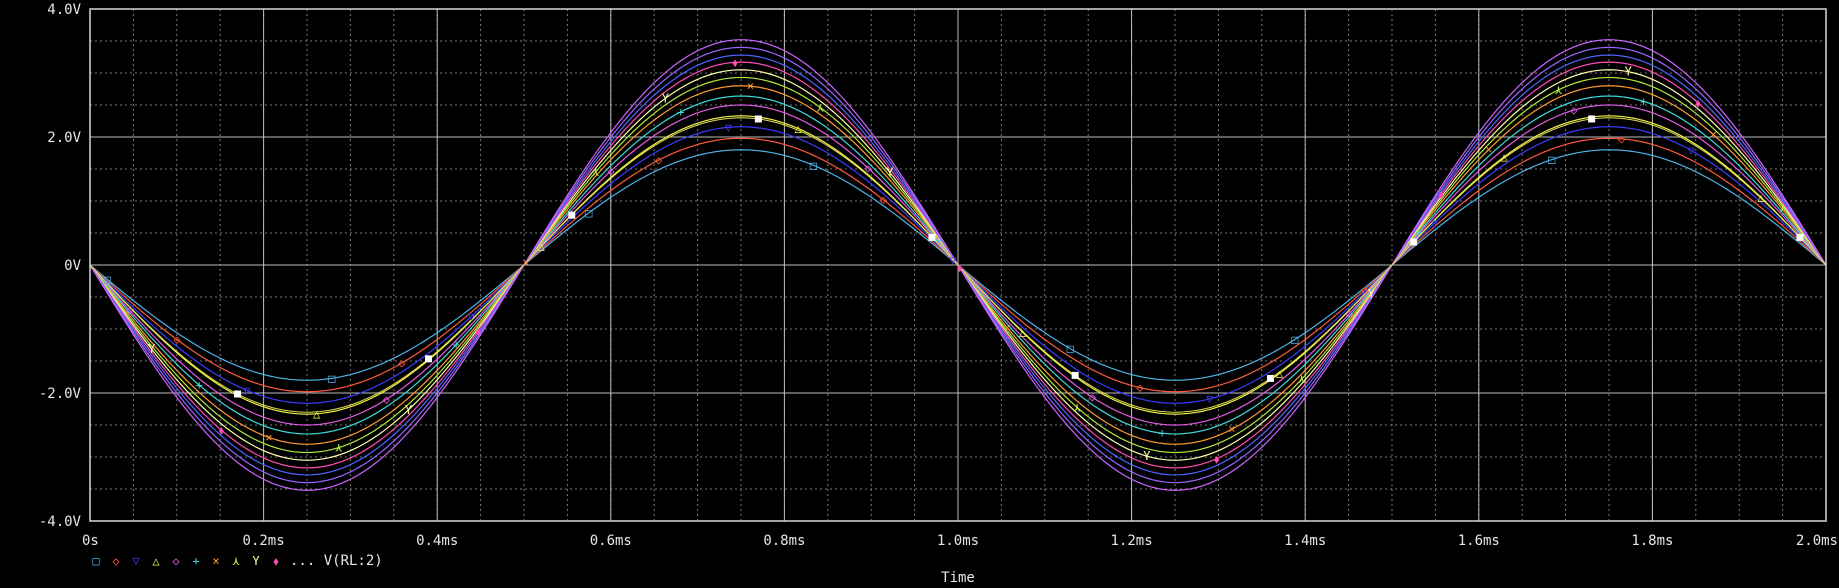  I want to click on x-tick-label: 1.6ms, so click(1479, 541).